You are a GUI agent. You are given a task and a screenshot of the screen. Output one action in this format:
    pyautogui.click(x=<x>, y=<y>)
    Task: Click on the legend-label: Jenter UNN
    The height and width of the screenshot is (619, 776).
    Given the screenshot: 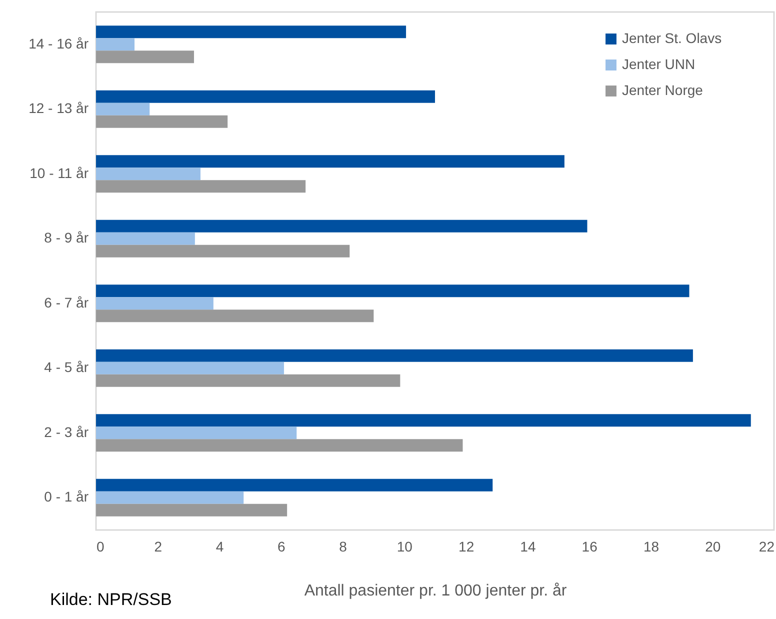 What is the action you would take?
    pyautogui.click(x=659, y=64)
    